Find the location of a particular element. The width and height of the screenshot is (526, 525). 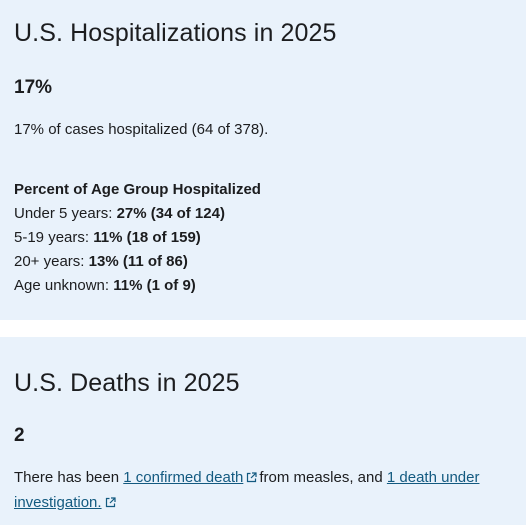

age-group-row: Under 5 years: 27% (34 of 124) is located at coordinates (137, 214).